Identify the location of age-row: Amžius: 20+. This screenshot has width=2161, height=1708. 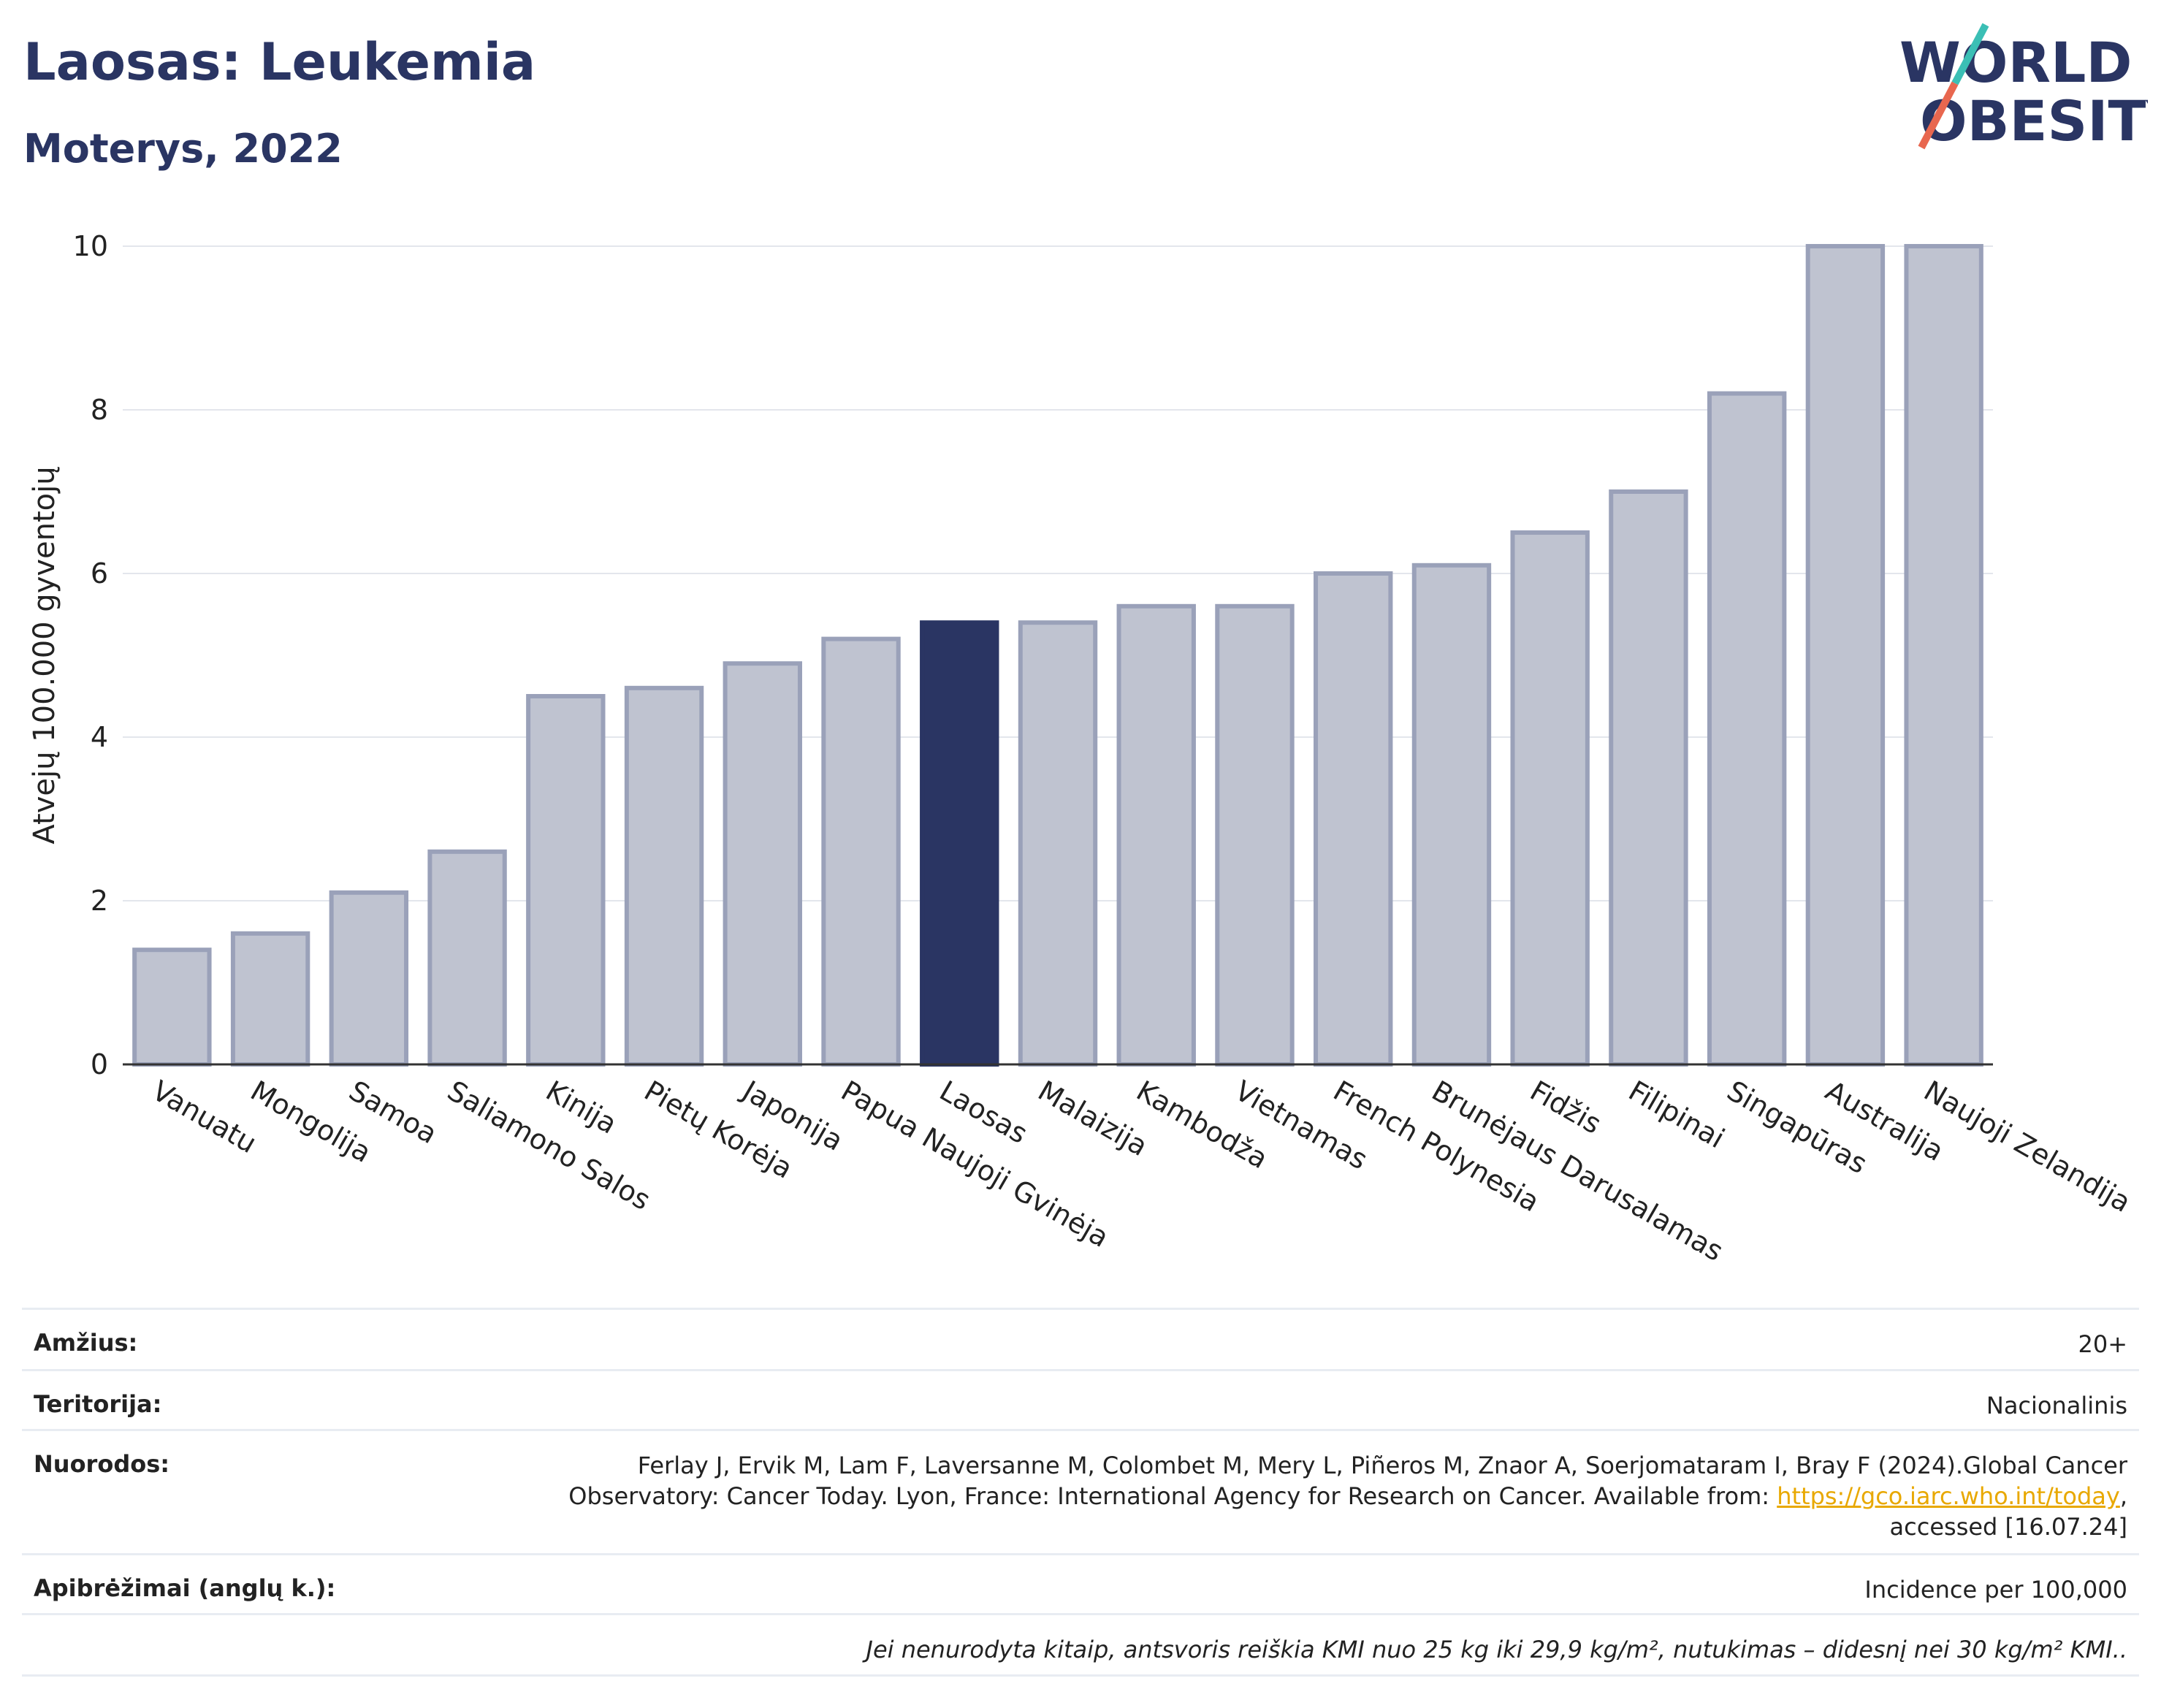
(1080, 1338).